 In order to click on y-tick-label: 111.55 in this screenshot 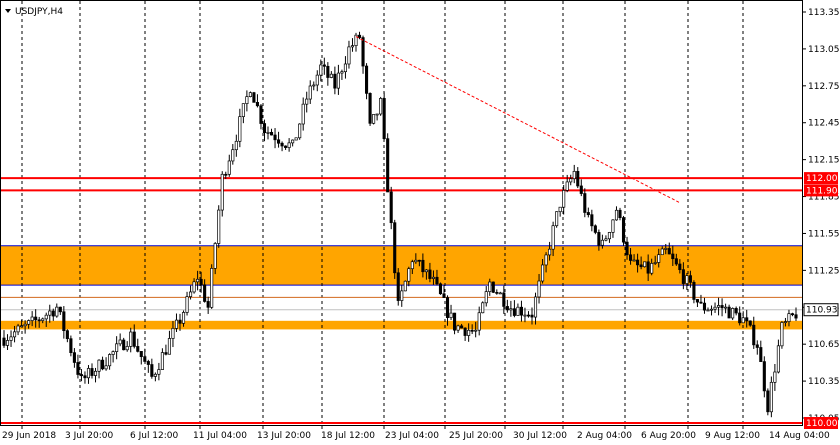, I will do `click(824, 234)`.